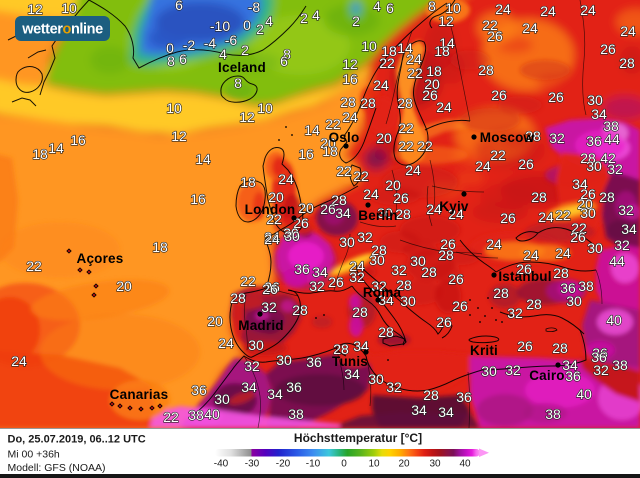 This screenshot has height=478, width=640. I want to click on svg-text: Cairo, so click(547, 375).